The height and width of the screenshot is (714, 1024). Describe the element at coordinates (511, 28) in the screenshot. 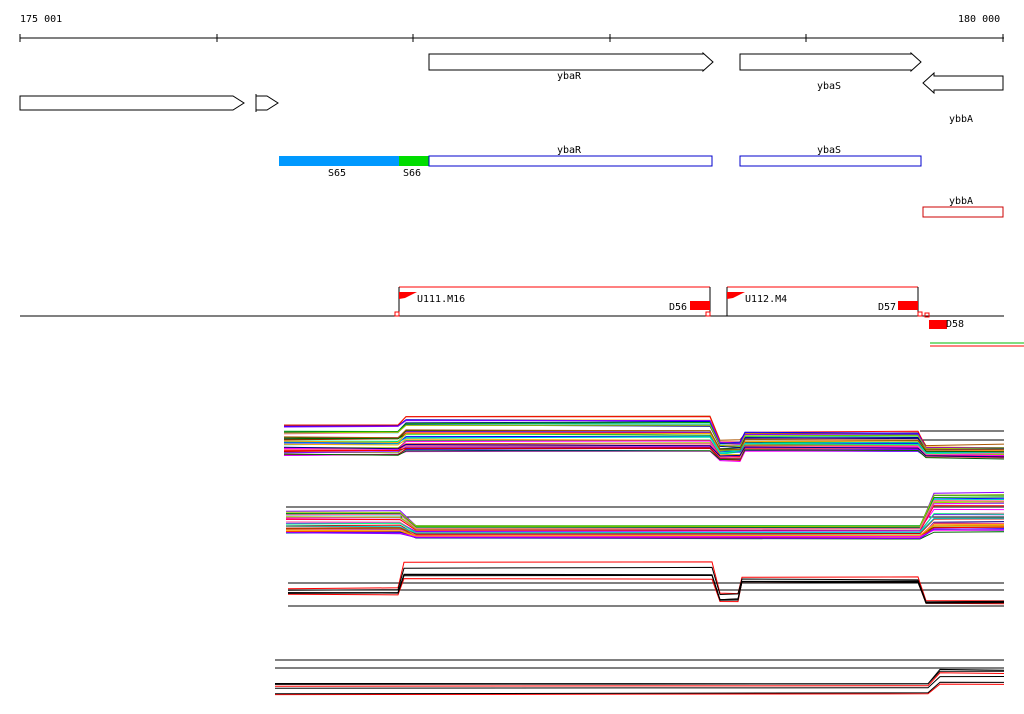

I see `coordinate-ruler: 175 001 180 000` at that location.